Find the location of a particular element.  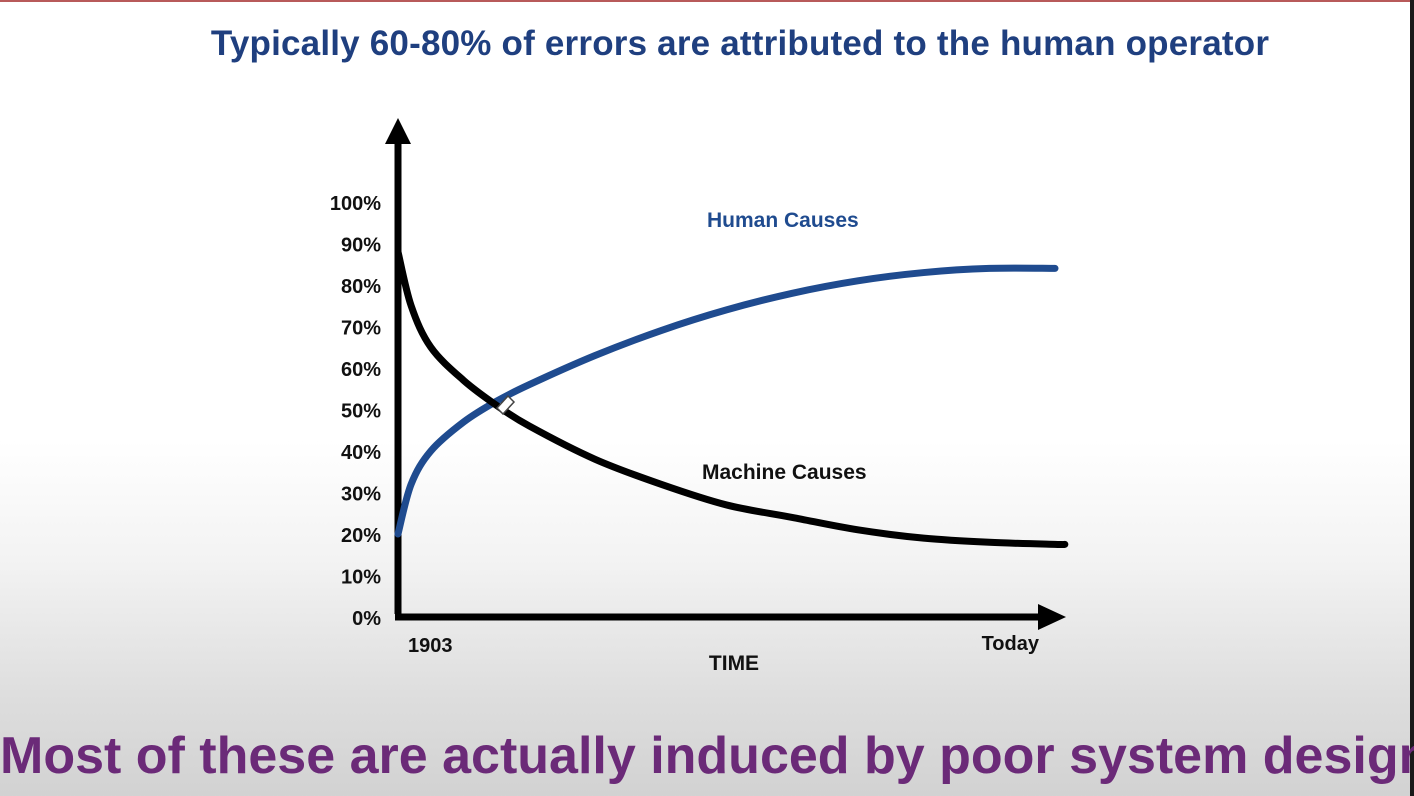

x-tick-label: 1903 is located at coordinates (430, 646).